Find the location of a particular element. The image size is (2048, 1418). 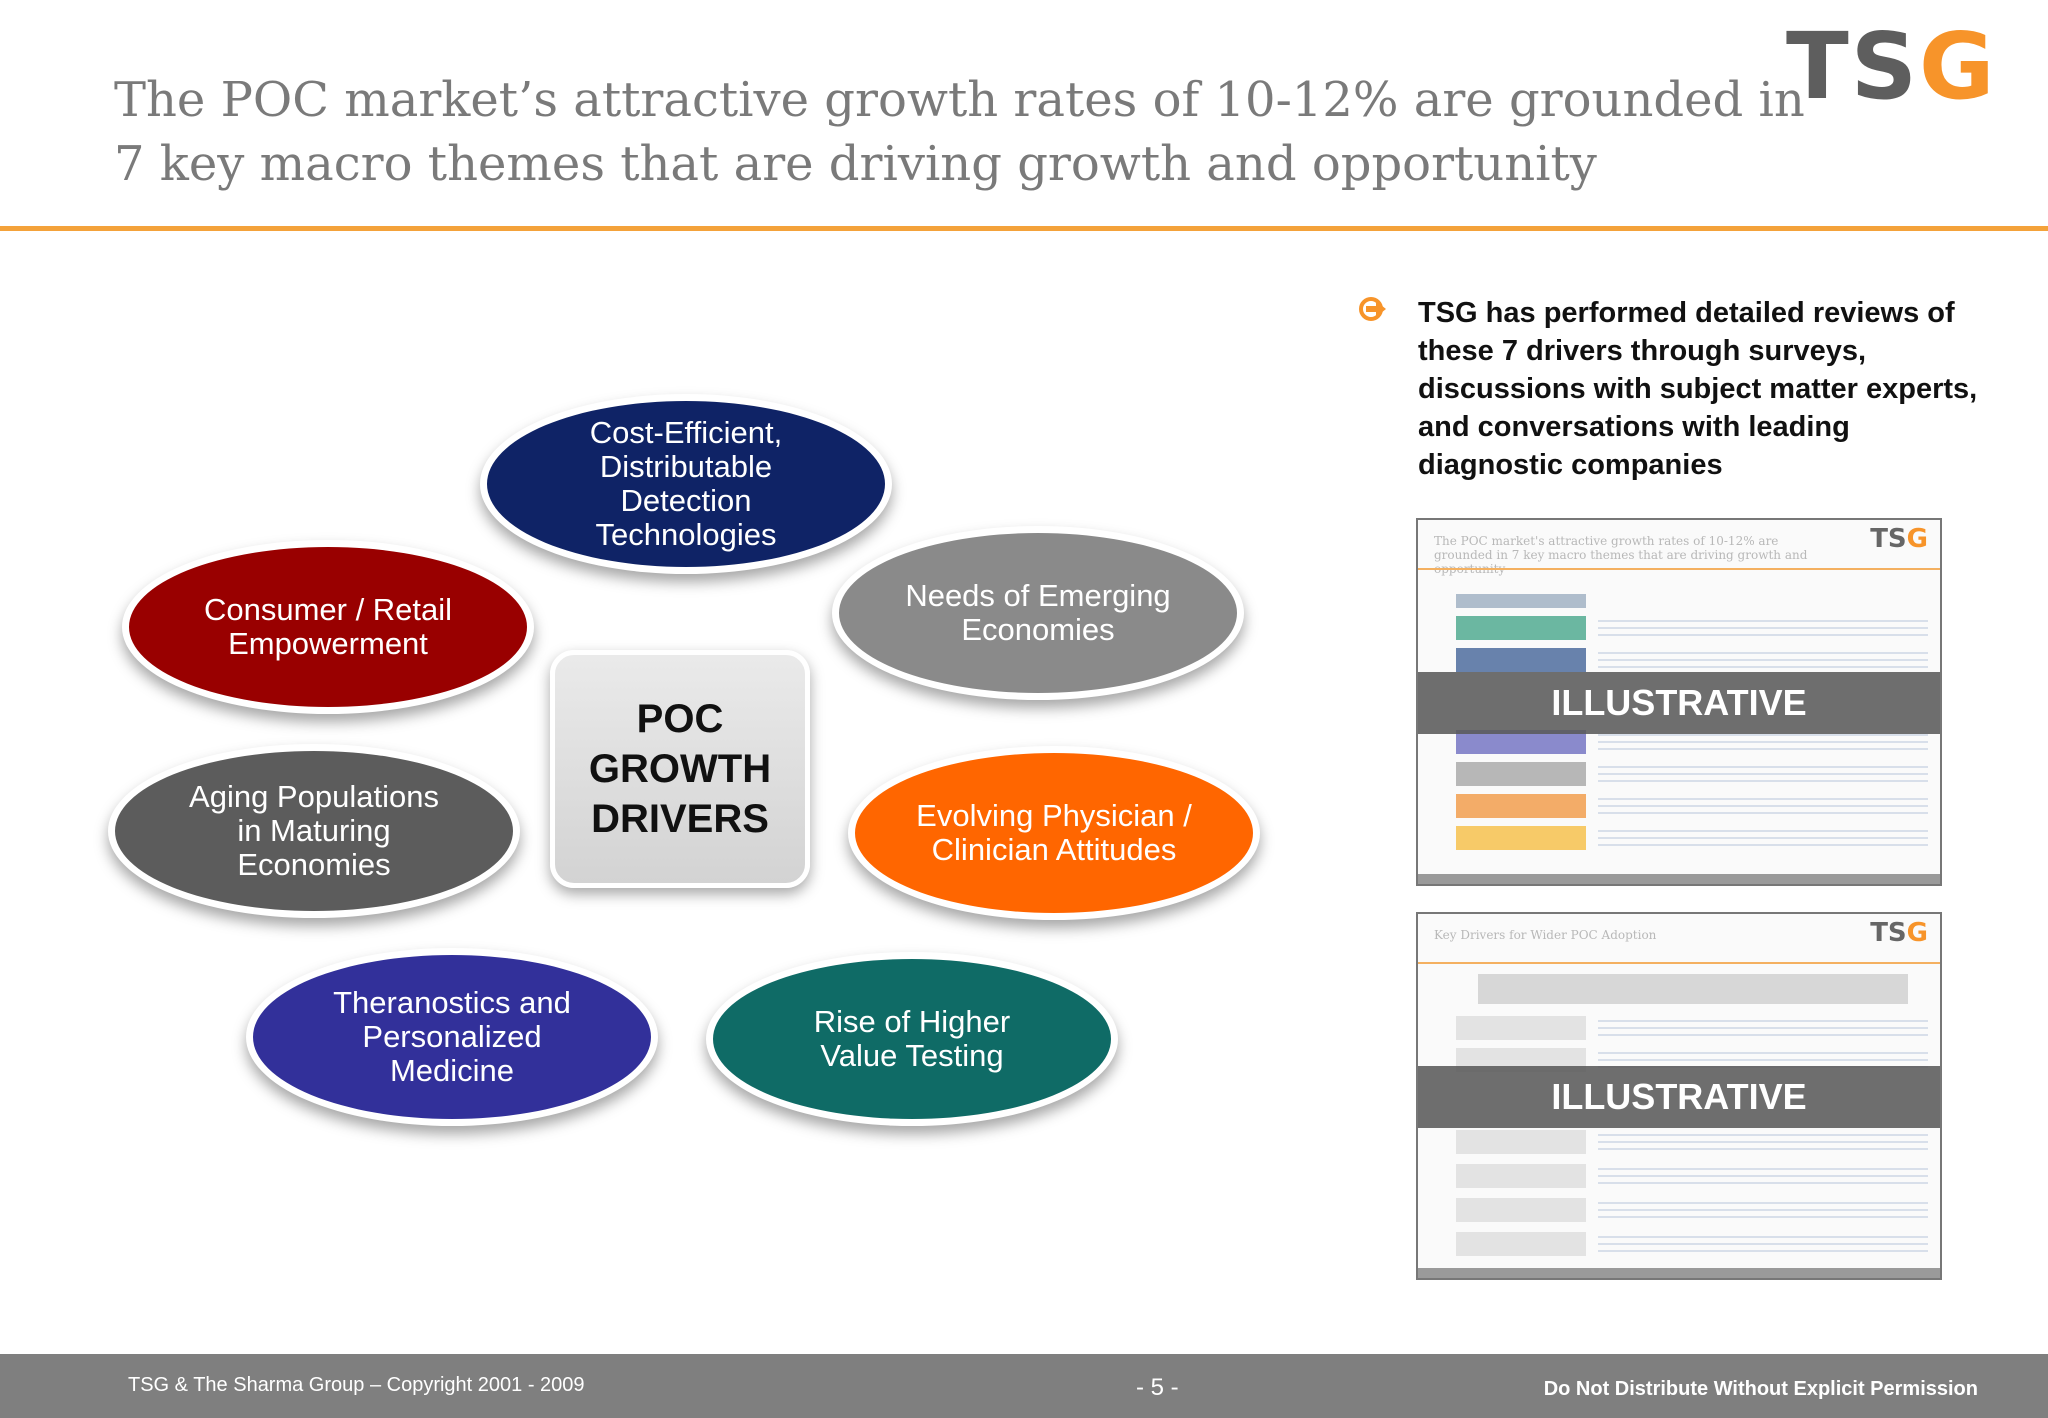

driver-label: Aging Populations in Maturing Economies is located at coordinates (314, 830).